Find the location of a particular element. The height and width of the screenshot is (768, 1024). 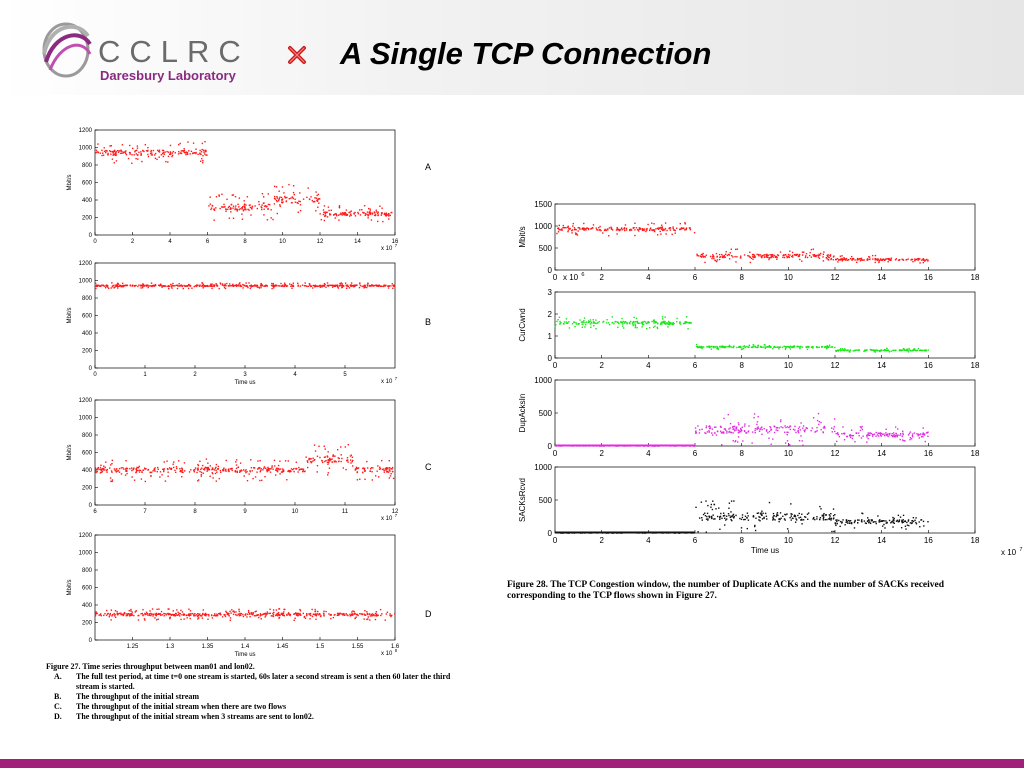

x-tick-label: 8 is located at coordinates (741, 277).